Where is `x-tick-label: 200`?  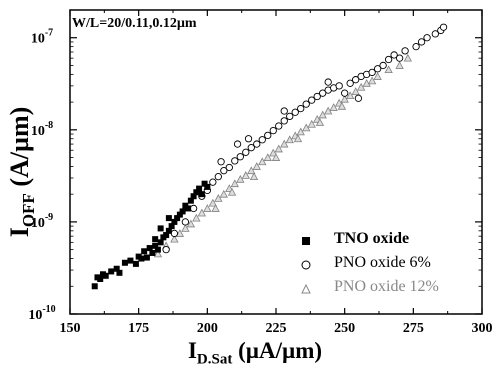 x-tick-label: 200 is located at coordinates (207, 328).